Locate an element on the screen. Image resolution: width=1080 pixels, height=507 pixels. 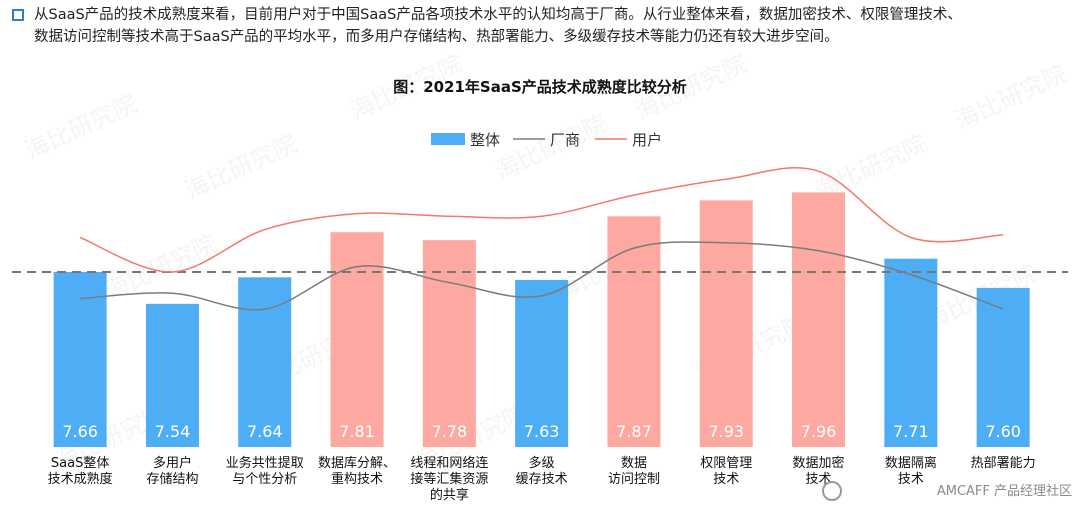
category-label: 多级缓存技术 is located at coordinates (542, 471).